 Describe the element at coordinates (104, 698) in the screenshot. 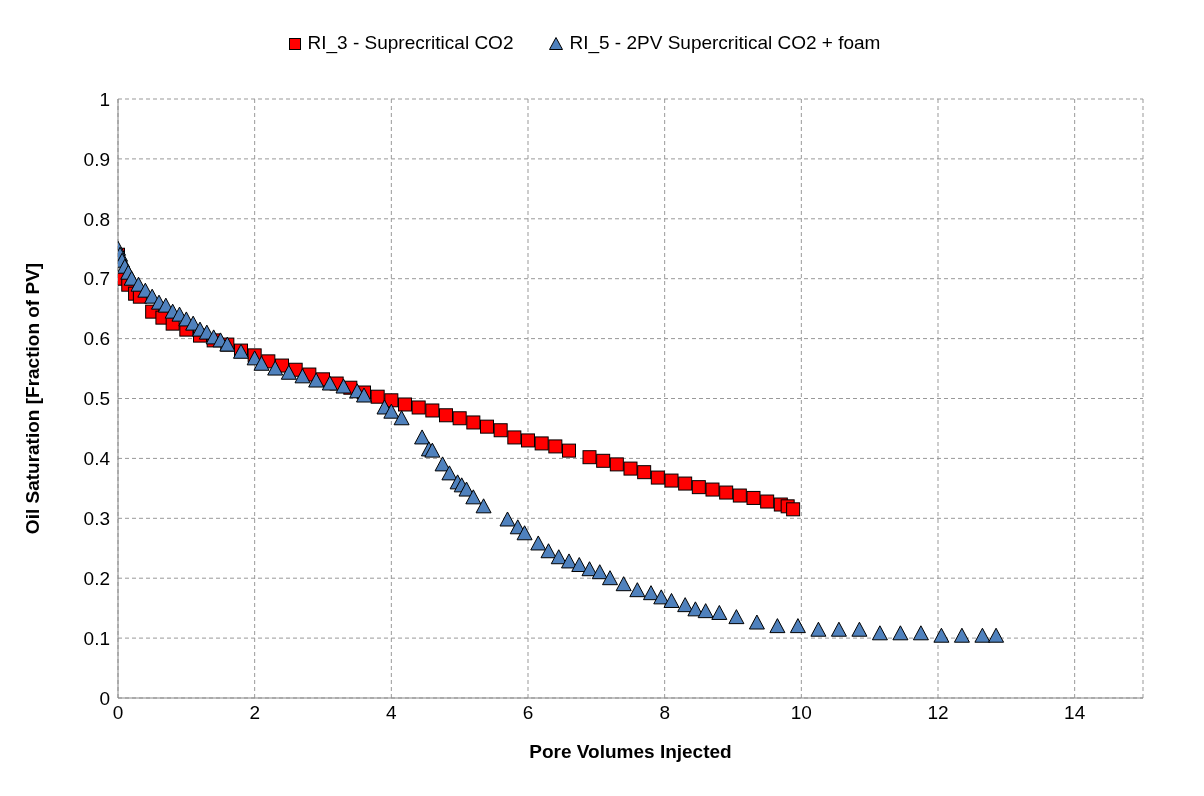

I see `y-tick-label: 0` at that location.